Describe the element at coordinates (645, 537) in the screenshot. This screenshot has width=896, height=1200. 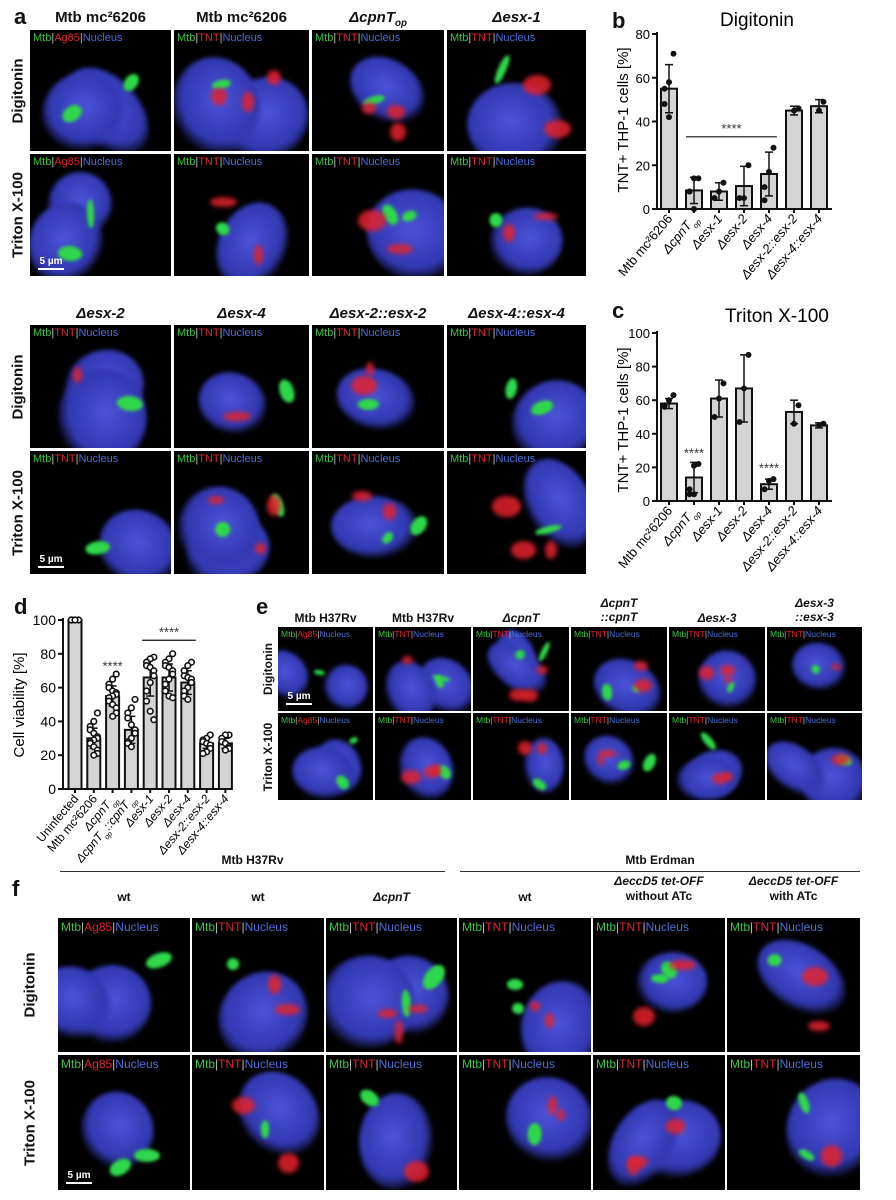
I see `x-tick-label: Mtb mc²6206` at that location.